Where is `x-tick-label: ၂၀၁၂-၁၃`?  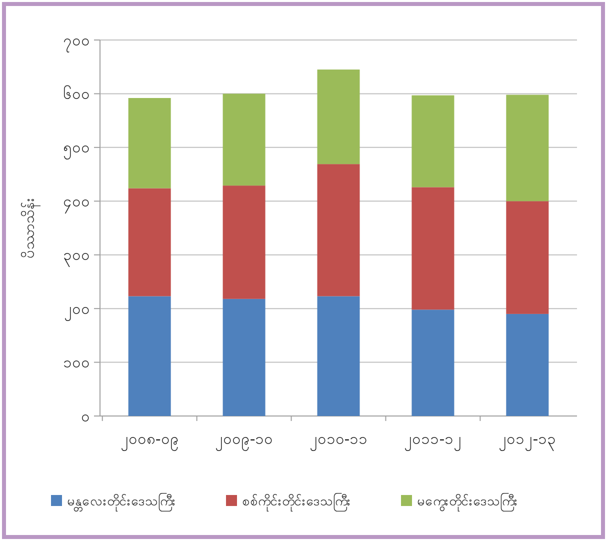
x-tick-label: ၂၀၁၂-၁၃ is located at coordinates (527, 440).